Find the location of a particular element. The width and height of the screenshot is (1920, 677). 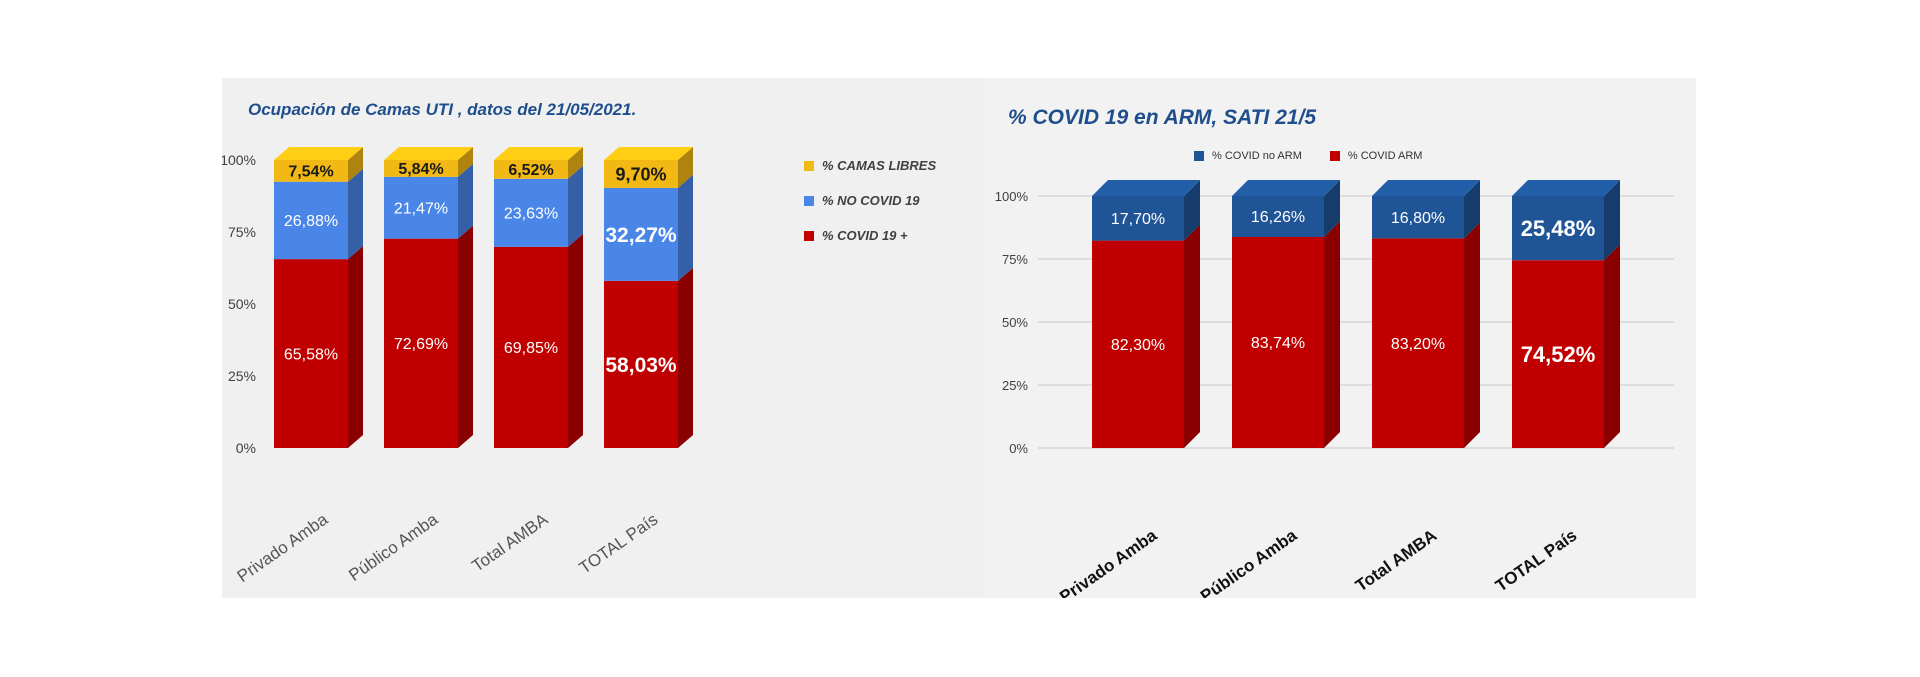

legend-item-camas-libres: % CAMAS LIBRES is located at coordinates (870, 165).